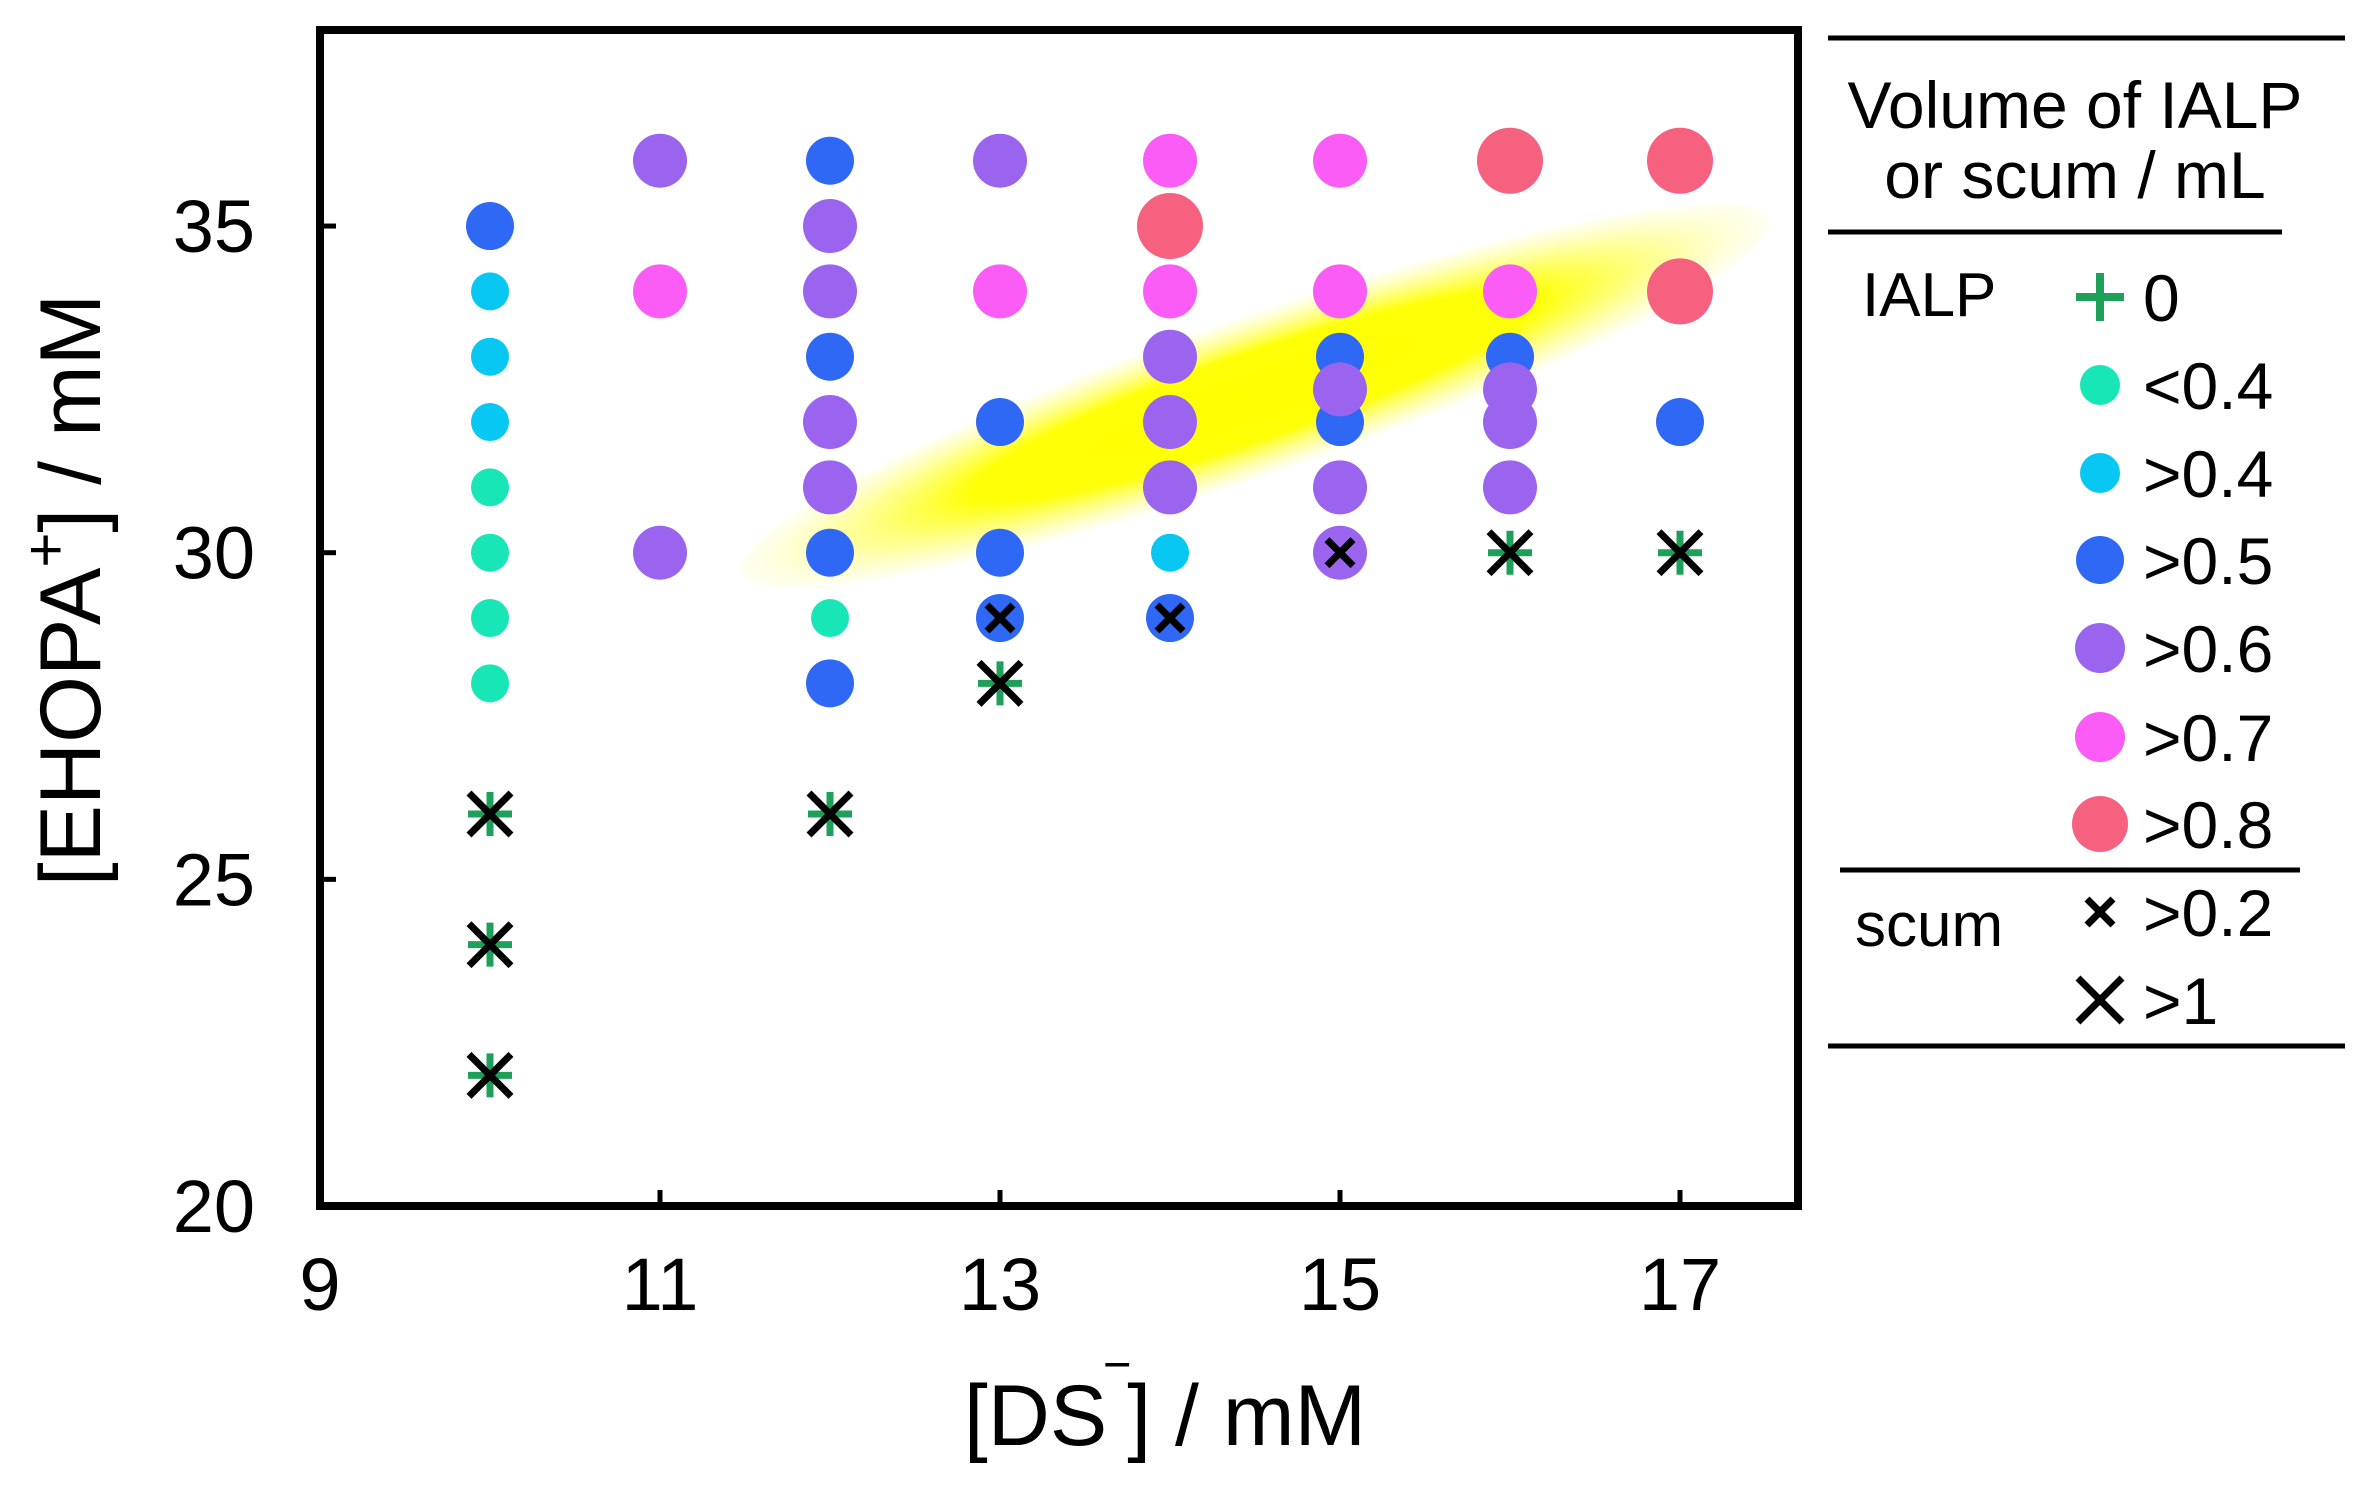 The height and width of the screenshot is (1491, 2367). What do you see at coordinates (1170, 585) in the screenshot?
I see `series--0-2-scum` at bounding box center [1170, 585].